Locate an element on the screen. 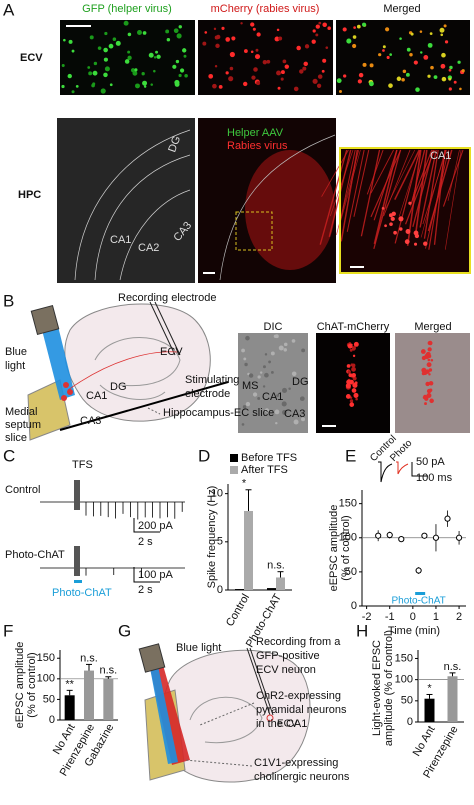  y-axis-label: Spike frequency (Hz) is located at coordinates (212, 537).